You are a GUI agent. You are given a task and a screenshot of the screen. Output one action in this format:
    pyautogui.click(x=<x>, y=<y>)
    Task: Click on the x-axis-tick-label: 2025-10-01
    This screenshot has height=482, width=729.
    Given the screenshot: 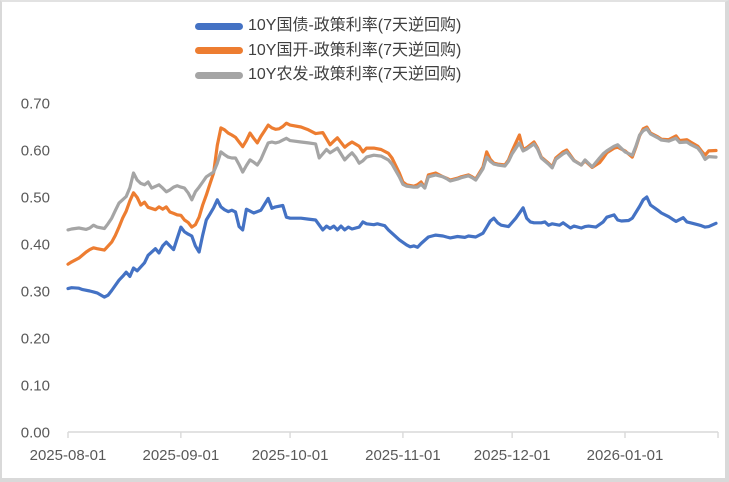 What is the action you would take?
    pyautogui.click(x=290, y=455)
    